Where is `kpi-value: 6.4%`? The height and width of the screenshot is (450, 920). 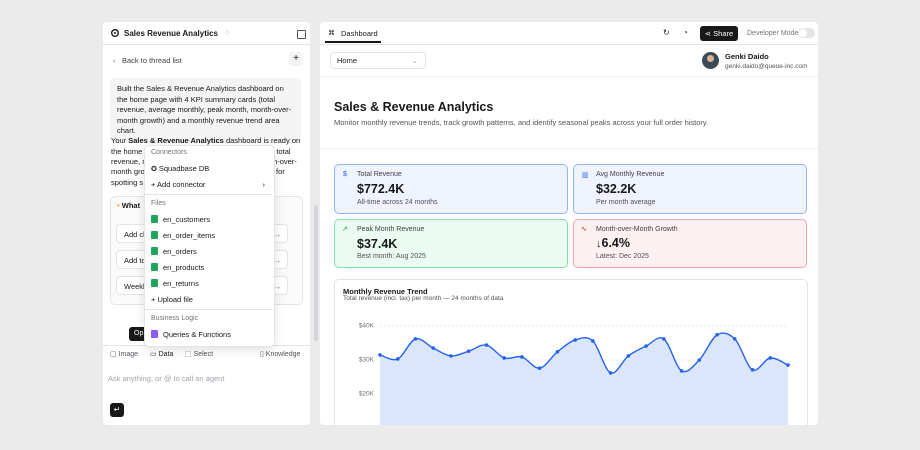 kpi-value: 6.4% is located at coordinates (616, 243).